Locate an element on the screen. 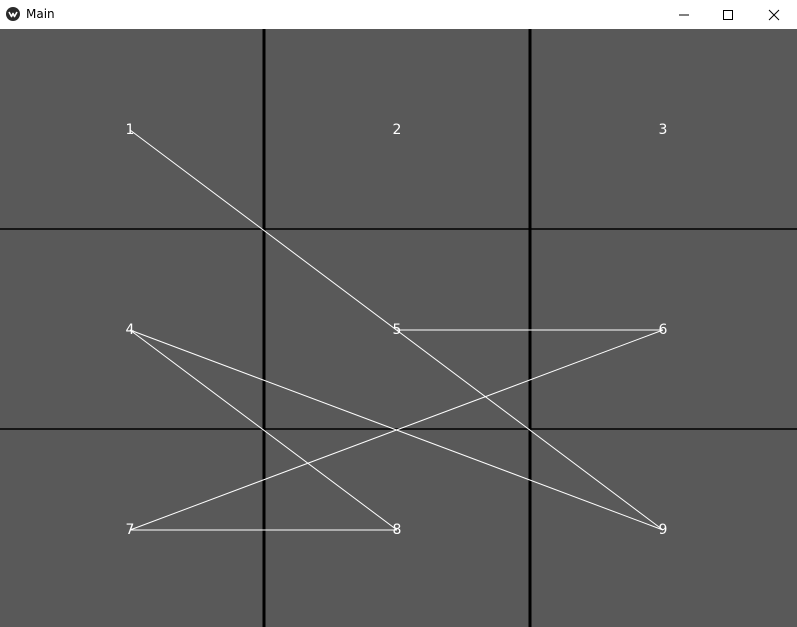 The width and height of the screenshot is (797, 627). maximize-icon is located at coordinates (728, 14).